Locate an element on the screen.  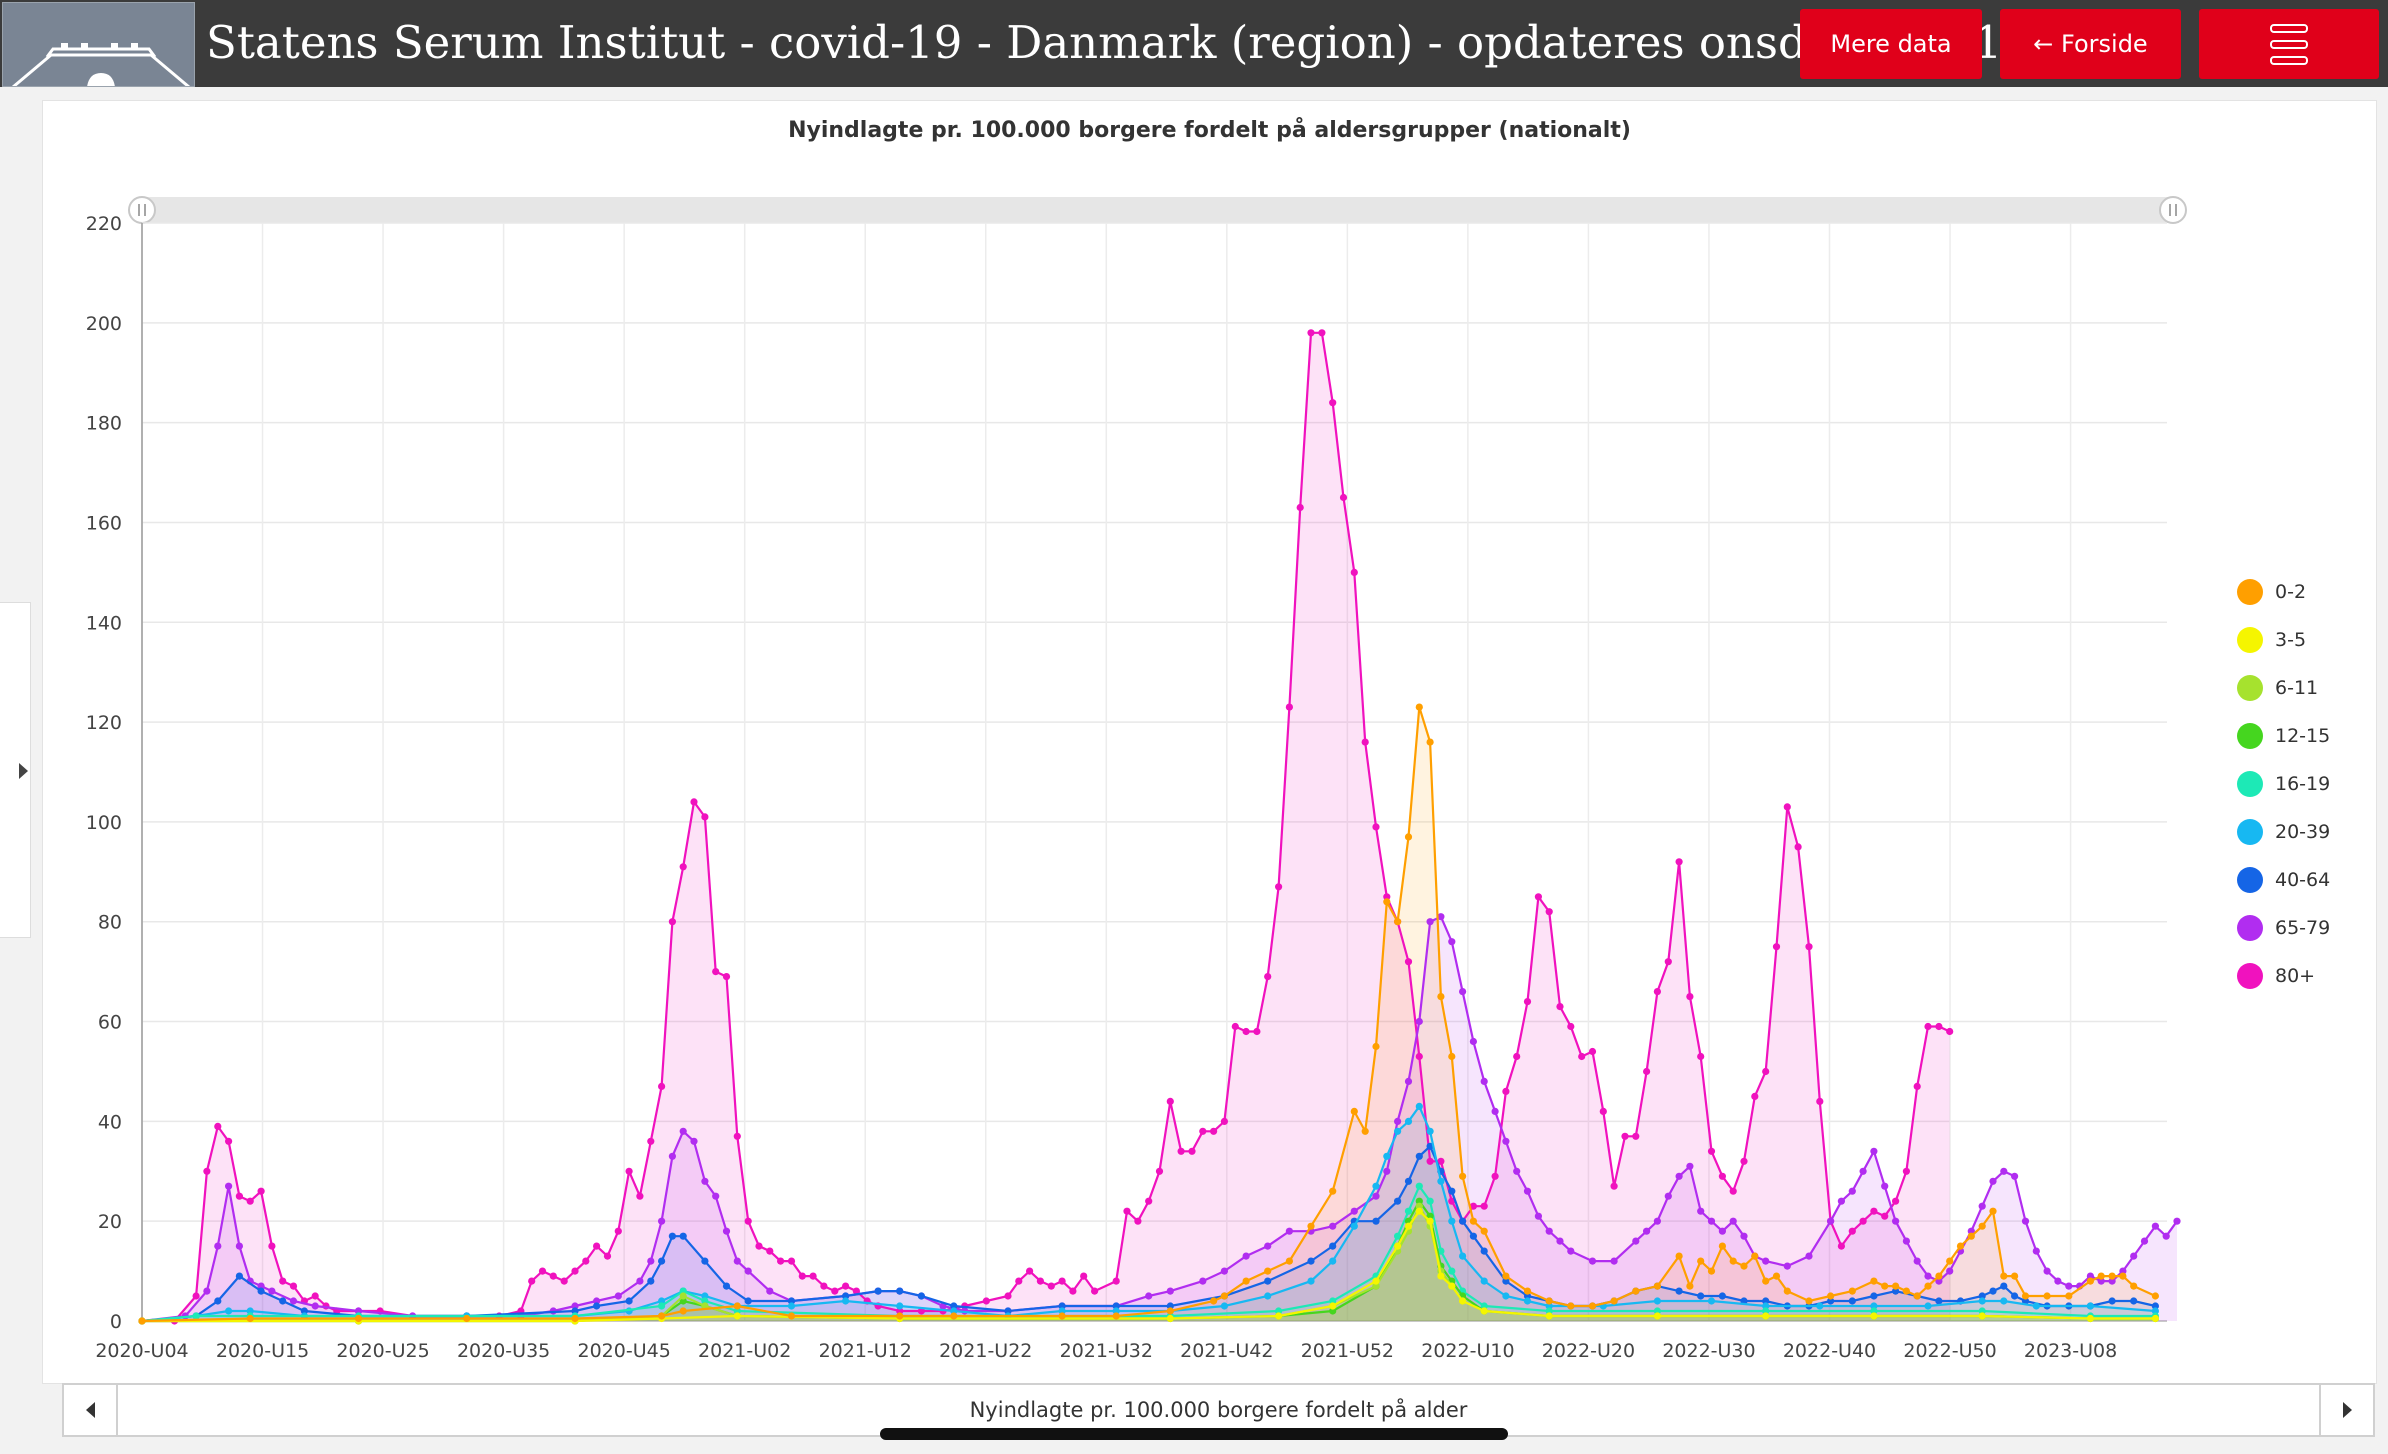
navigator-next-button is located at coordinates (2346, 1410).